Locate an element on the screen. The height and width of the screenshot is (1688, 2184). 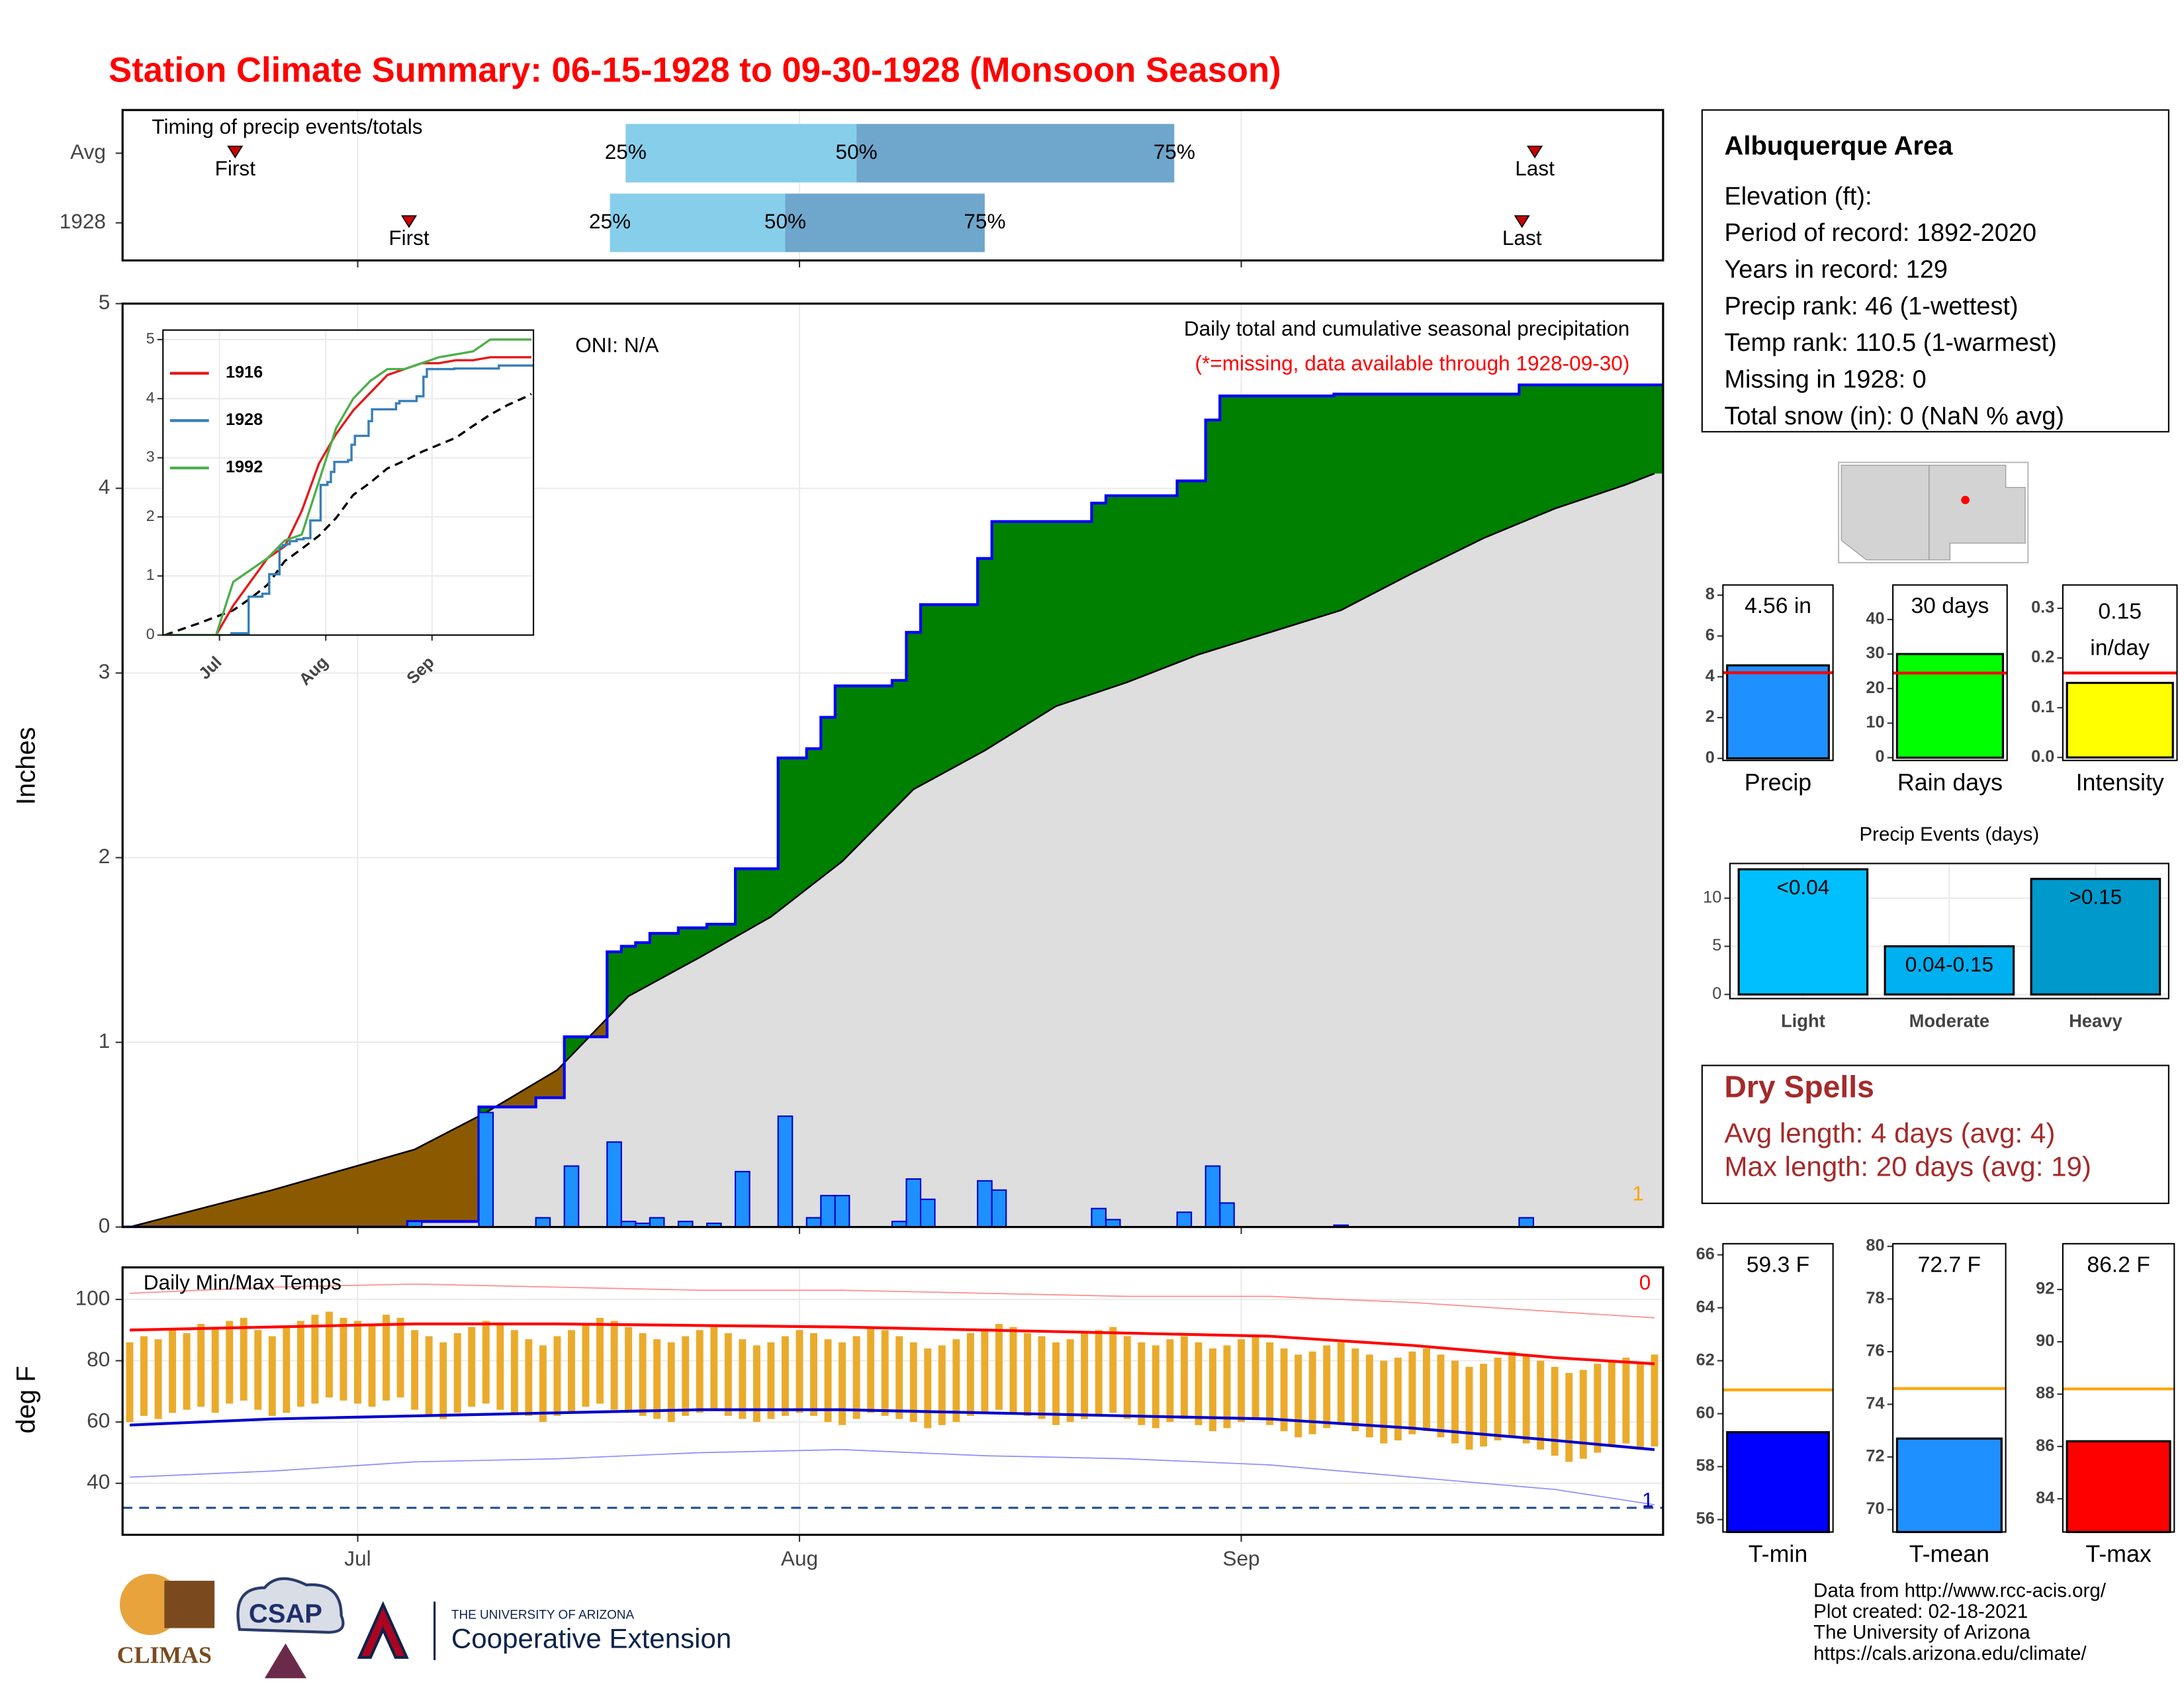
y-tick-label: 62 is located at coordinates (1706, 1359).